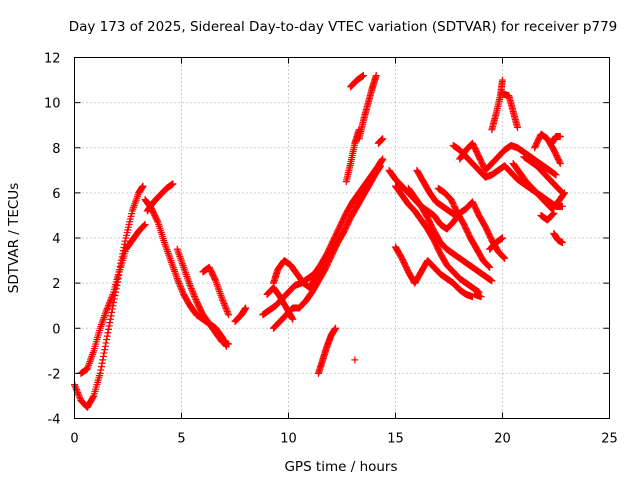  Describe the element at coordinates (181, 439) in the screenshot. I see `x-tick-label-5: 5` at that location.